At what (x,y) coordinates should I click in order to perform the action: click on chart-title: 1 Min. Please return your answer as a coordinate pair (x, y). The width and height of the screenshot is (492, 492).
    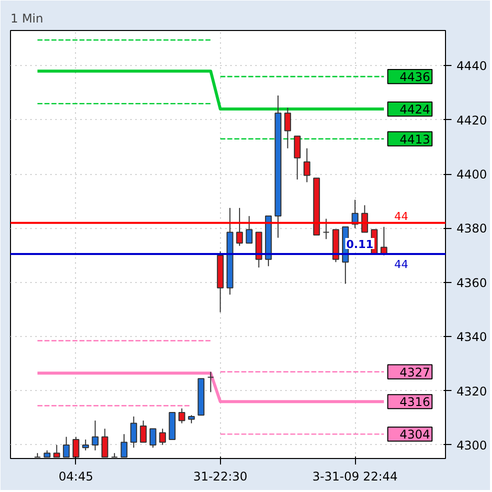
    Looking at the image, I should click on (27, 19).